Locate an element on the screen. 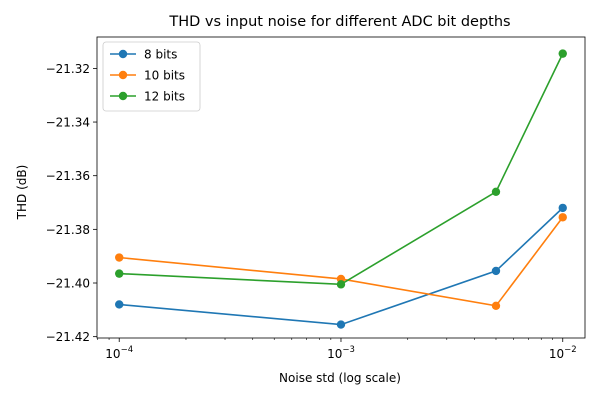 Image resolution: width=600 pixels, height=400 pixels. legend-label: 12 bits is located at coordinates (164, 97).